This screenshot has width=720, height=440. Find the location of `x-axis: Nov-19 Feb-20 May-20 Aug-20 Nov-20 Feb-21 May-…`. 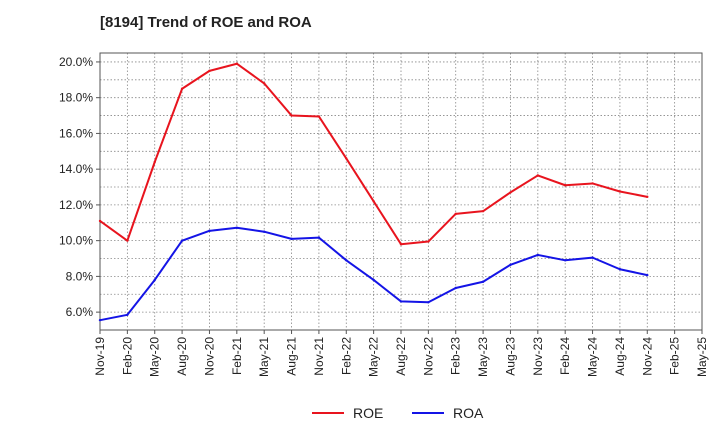

x-axis: Nov-19 Feb-20 May-20 Aug-20 Nov-20 Feb-21 May-… is located at coordinates (401, 353).